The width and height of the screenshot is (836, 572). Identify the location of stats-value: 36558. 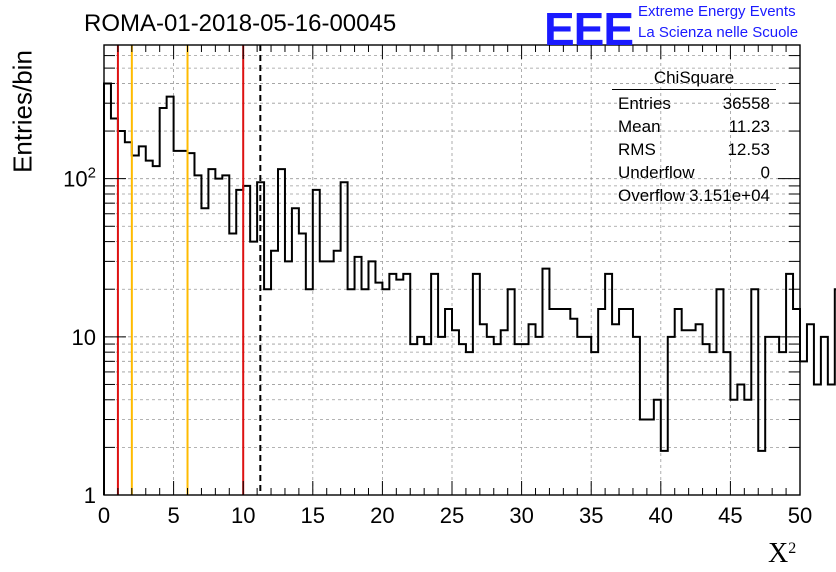
(746, 103).